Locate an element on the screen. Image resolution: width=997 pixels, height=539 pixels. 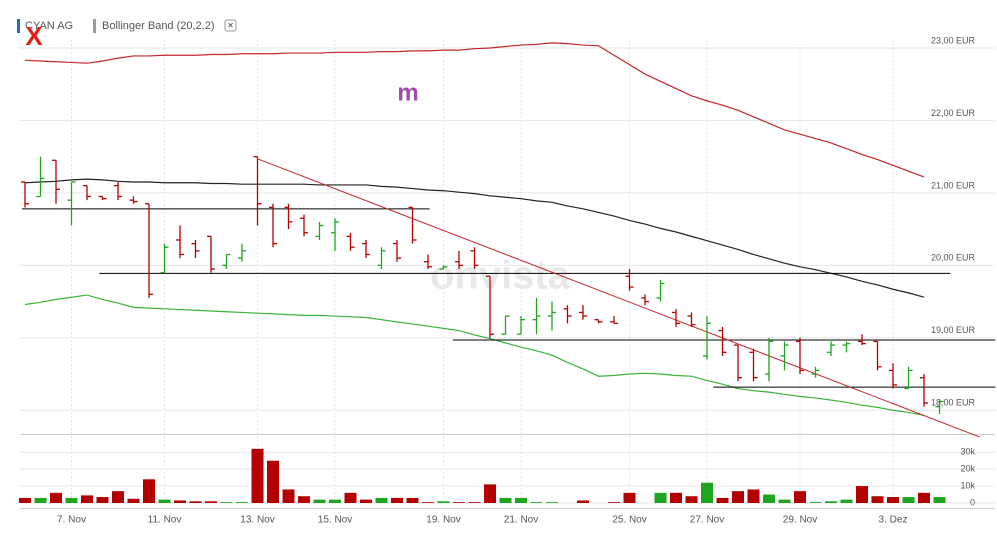
x-tick-label: 19. Nov is located at coordinates (443, 520).